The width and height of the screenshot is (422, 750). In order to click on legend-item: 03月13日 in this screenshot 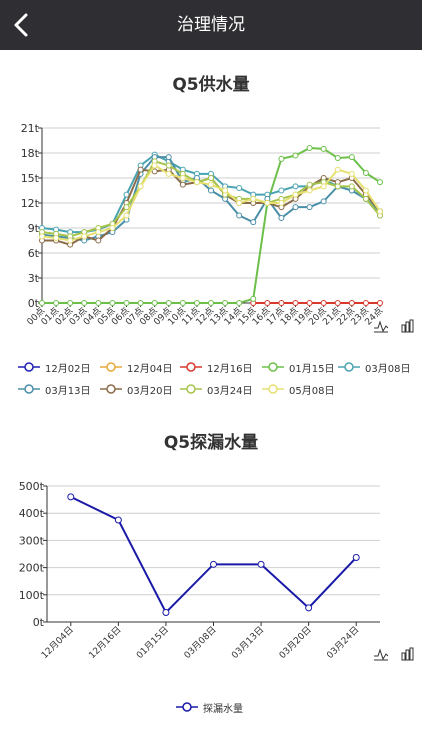, I will do `click(54, 389)`.